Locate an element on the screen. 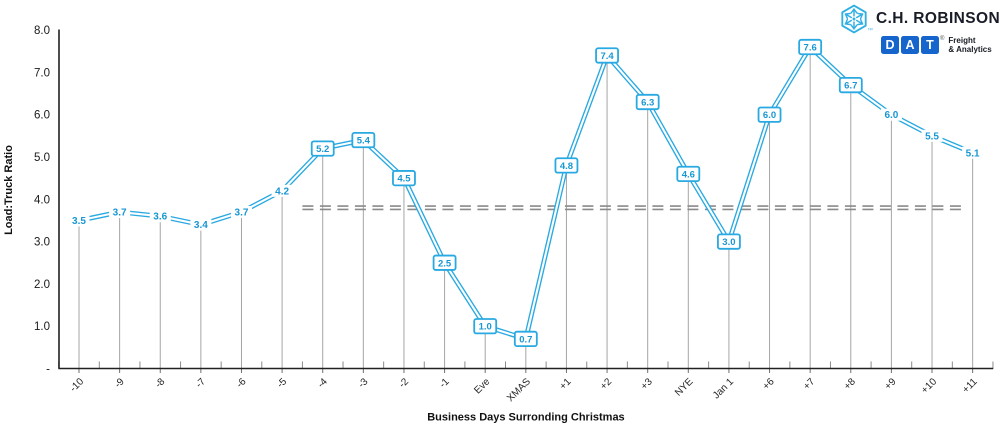  data-label: 5.4 is located at coordinates (364, 141).